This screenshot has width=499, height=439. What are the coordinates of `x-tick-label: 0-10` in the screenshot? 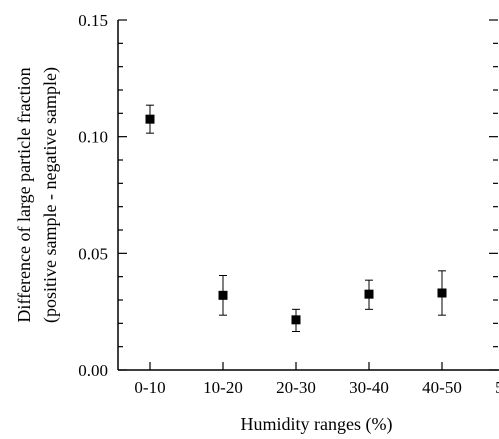 It's located at (149, 387).